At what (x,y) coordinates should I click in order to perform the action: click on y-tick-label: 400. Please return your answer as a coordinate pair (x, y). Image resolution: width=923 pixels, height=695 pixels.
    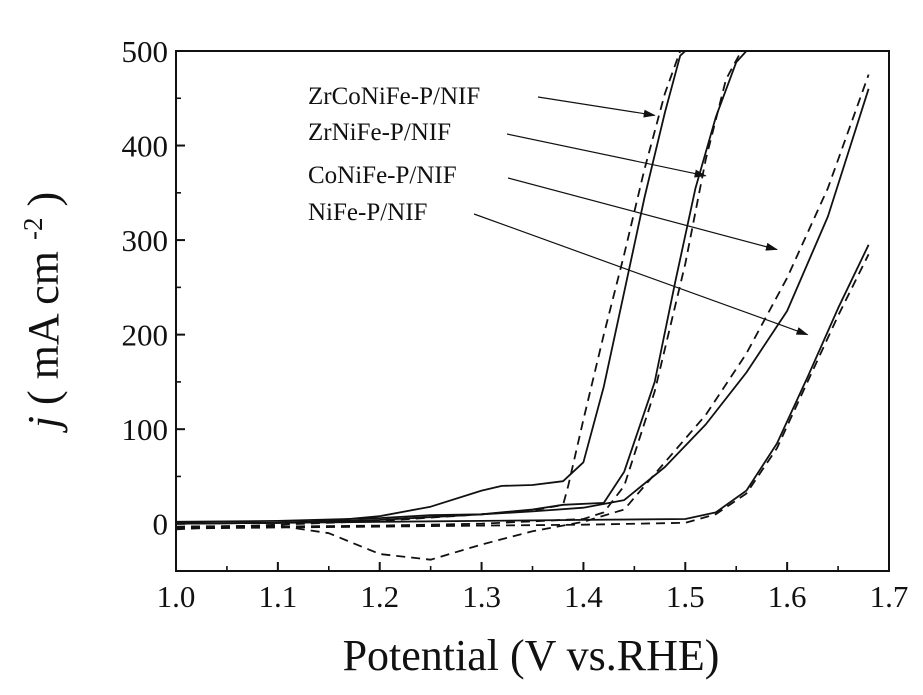
    Looking at the image, I should click on (145, 146).